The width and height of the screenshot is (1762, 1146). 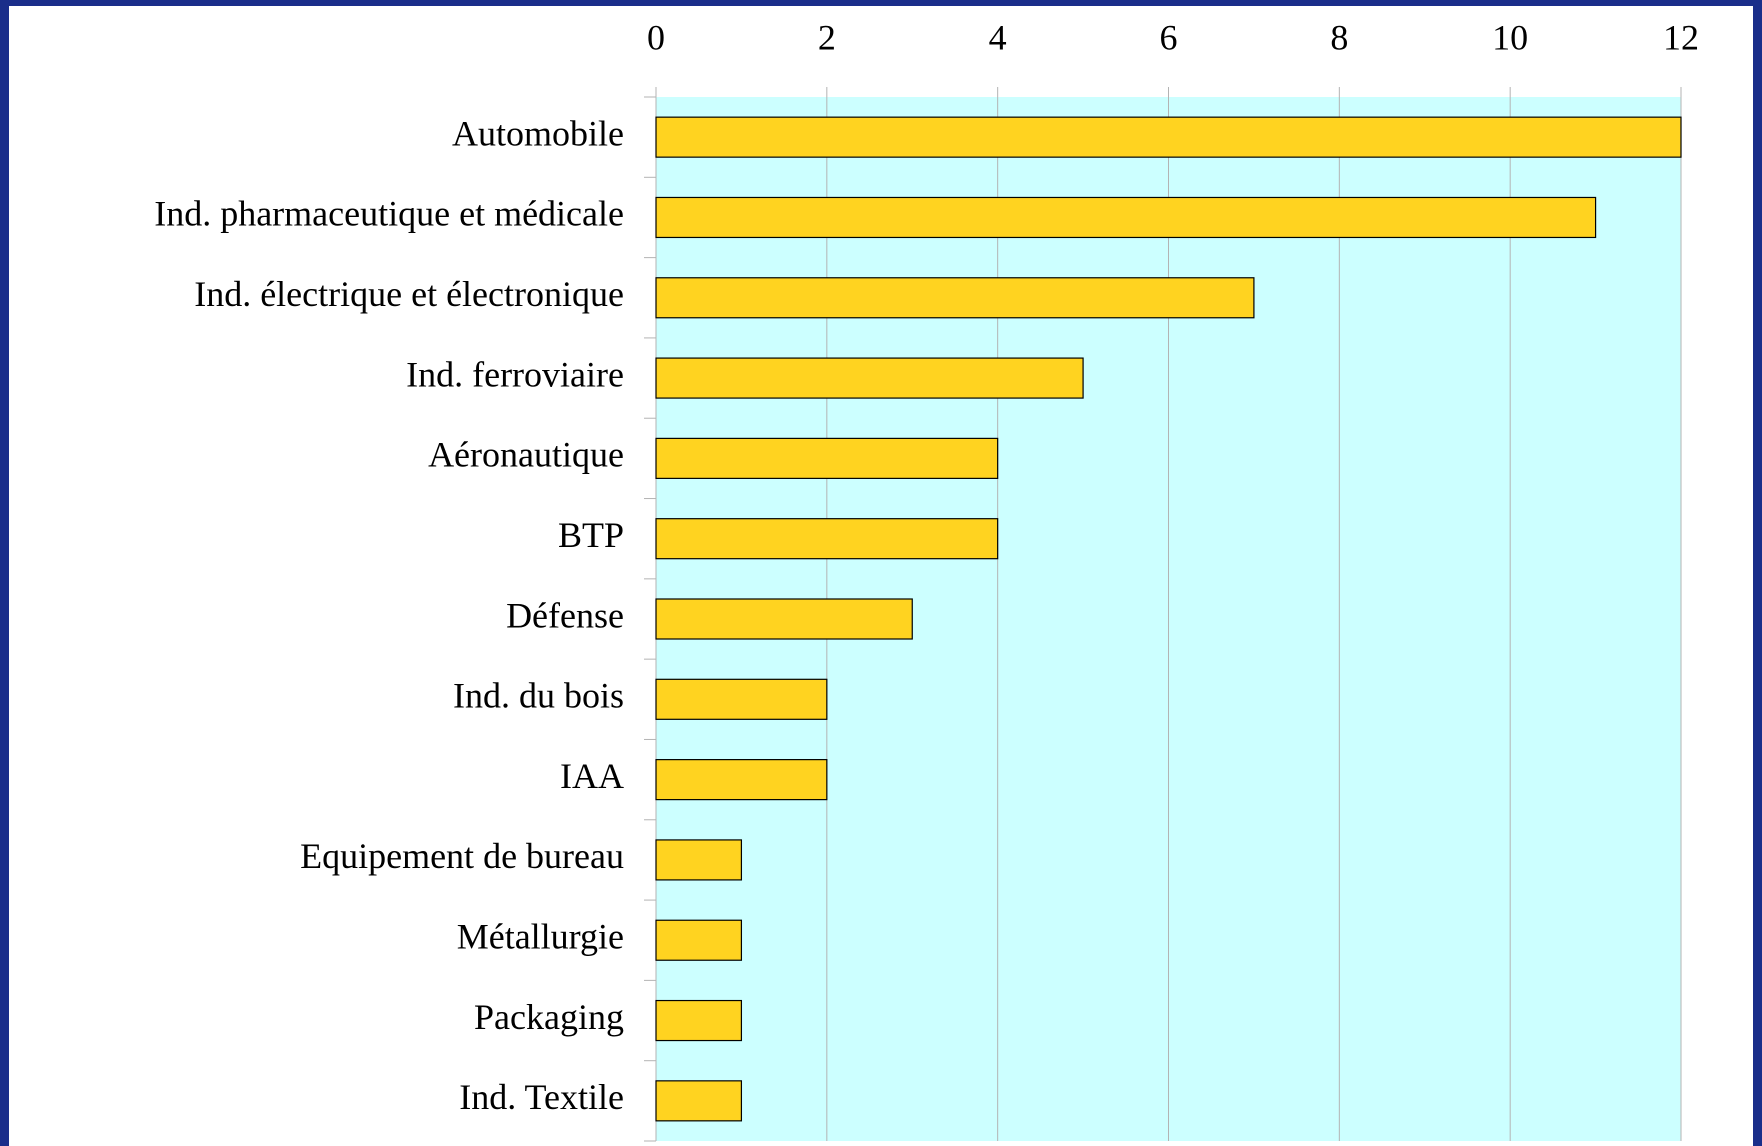 What do you see at coordinates (526, 455) in the screenshot?
I see `y-tick-label: Aéronautique` at bounding box center [526, 455].